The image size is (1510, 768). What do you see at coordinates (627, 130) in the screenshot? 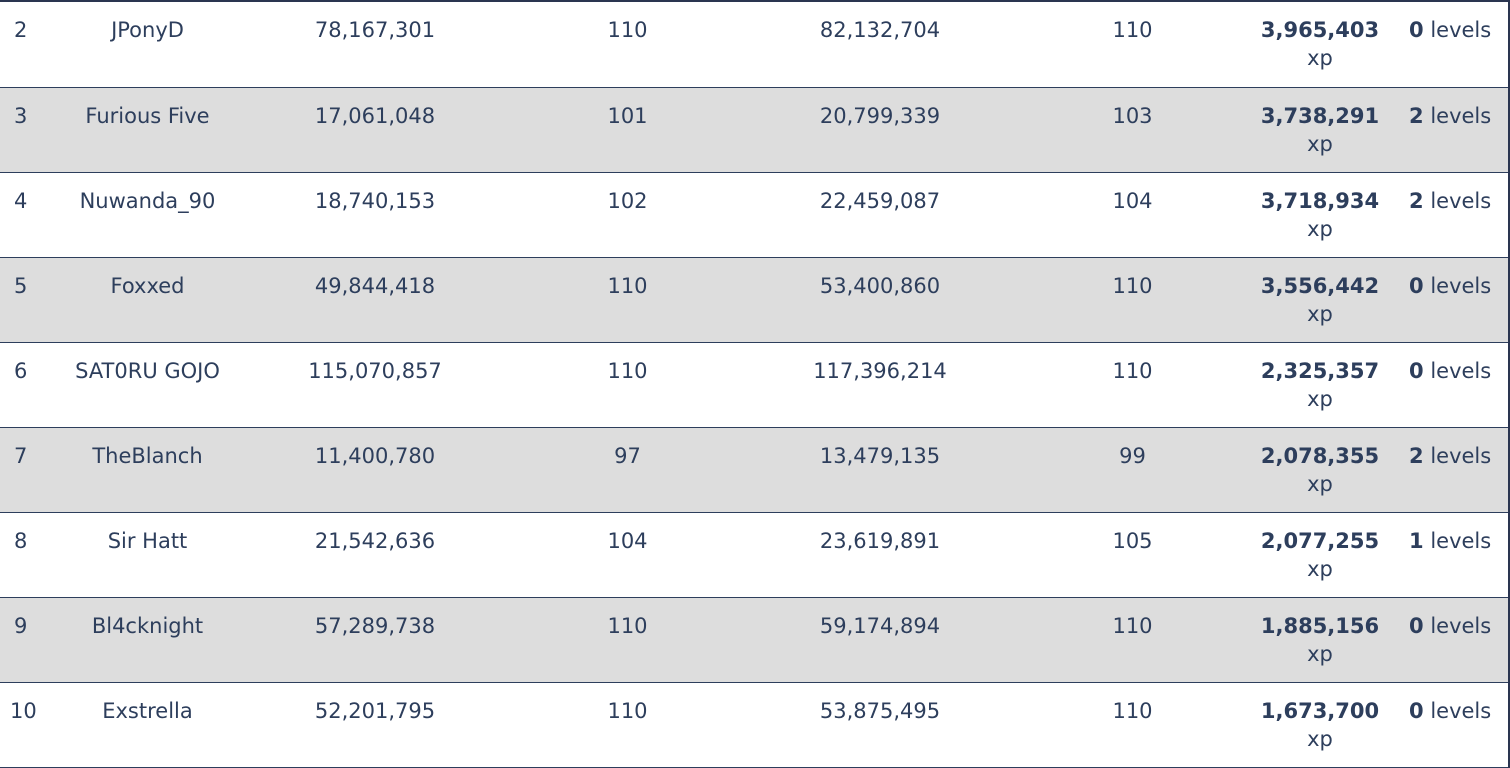
I see `start-level-cell: 101` at bounding box center [627, 130].